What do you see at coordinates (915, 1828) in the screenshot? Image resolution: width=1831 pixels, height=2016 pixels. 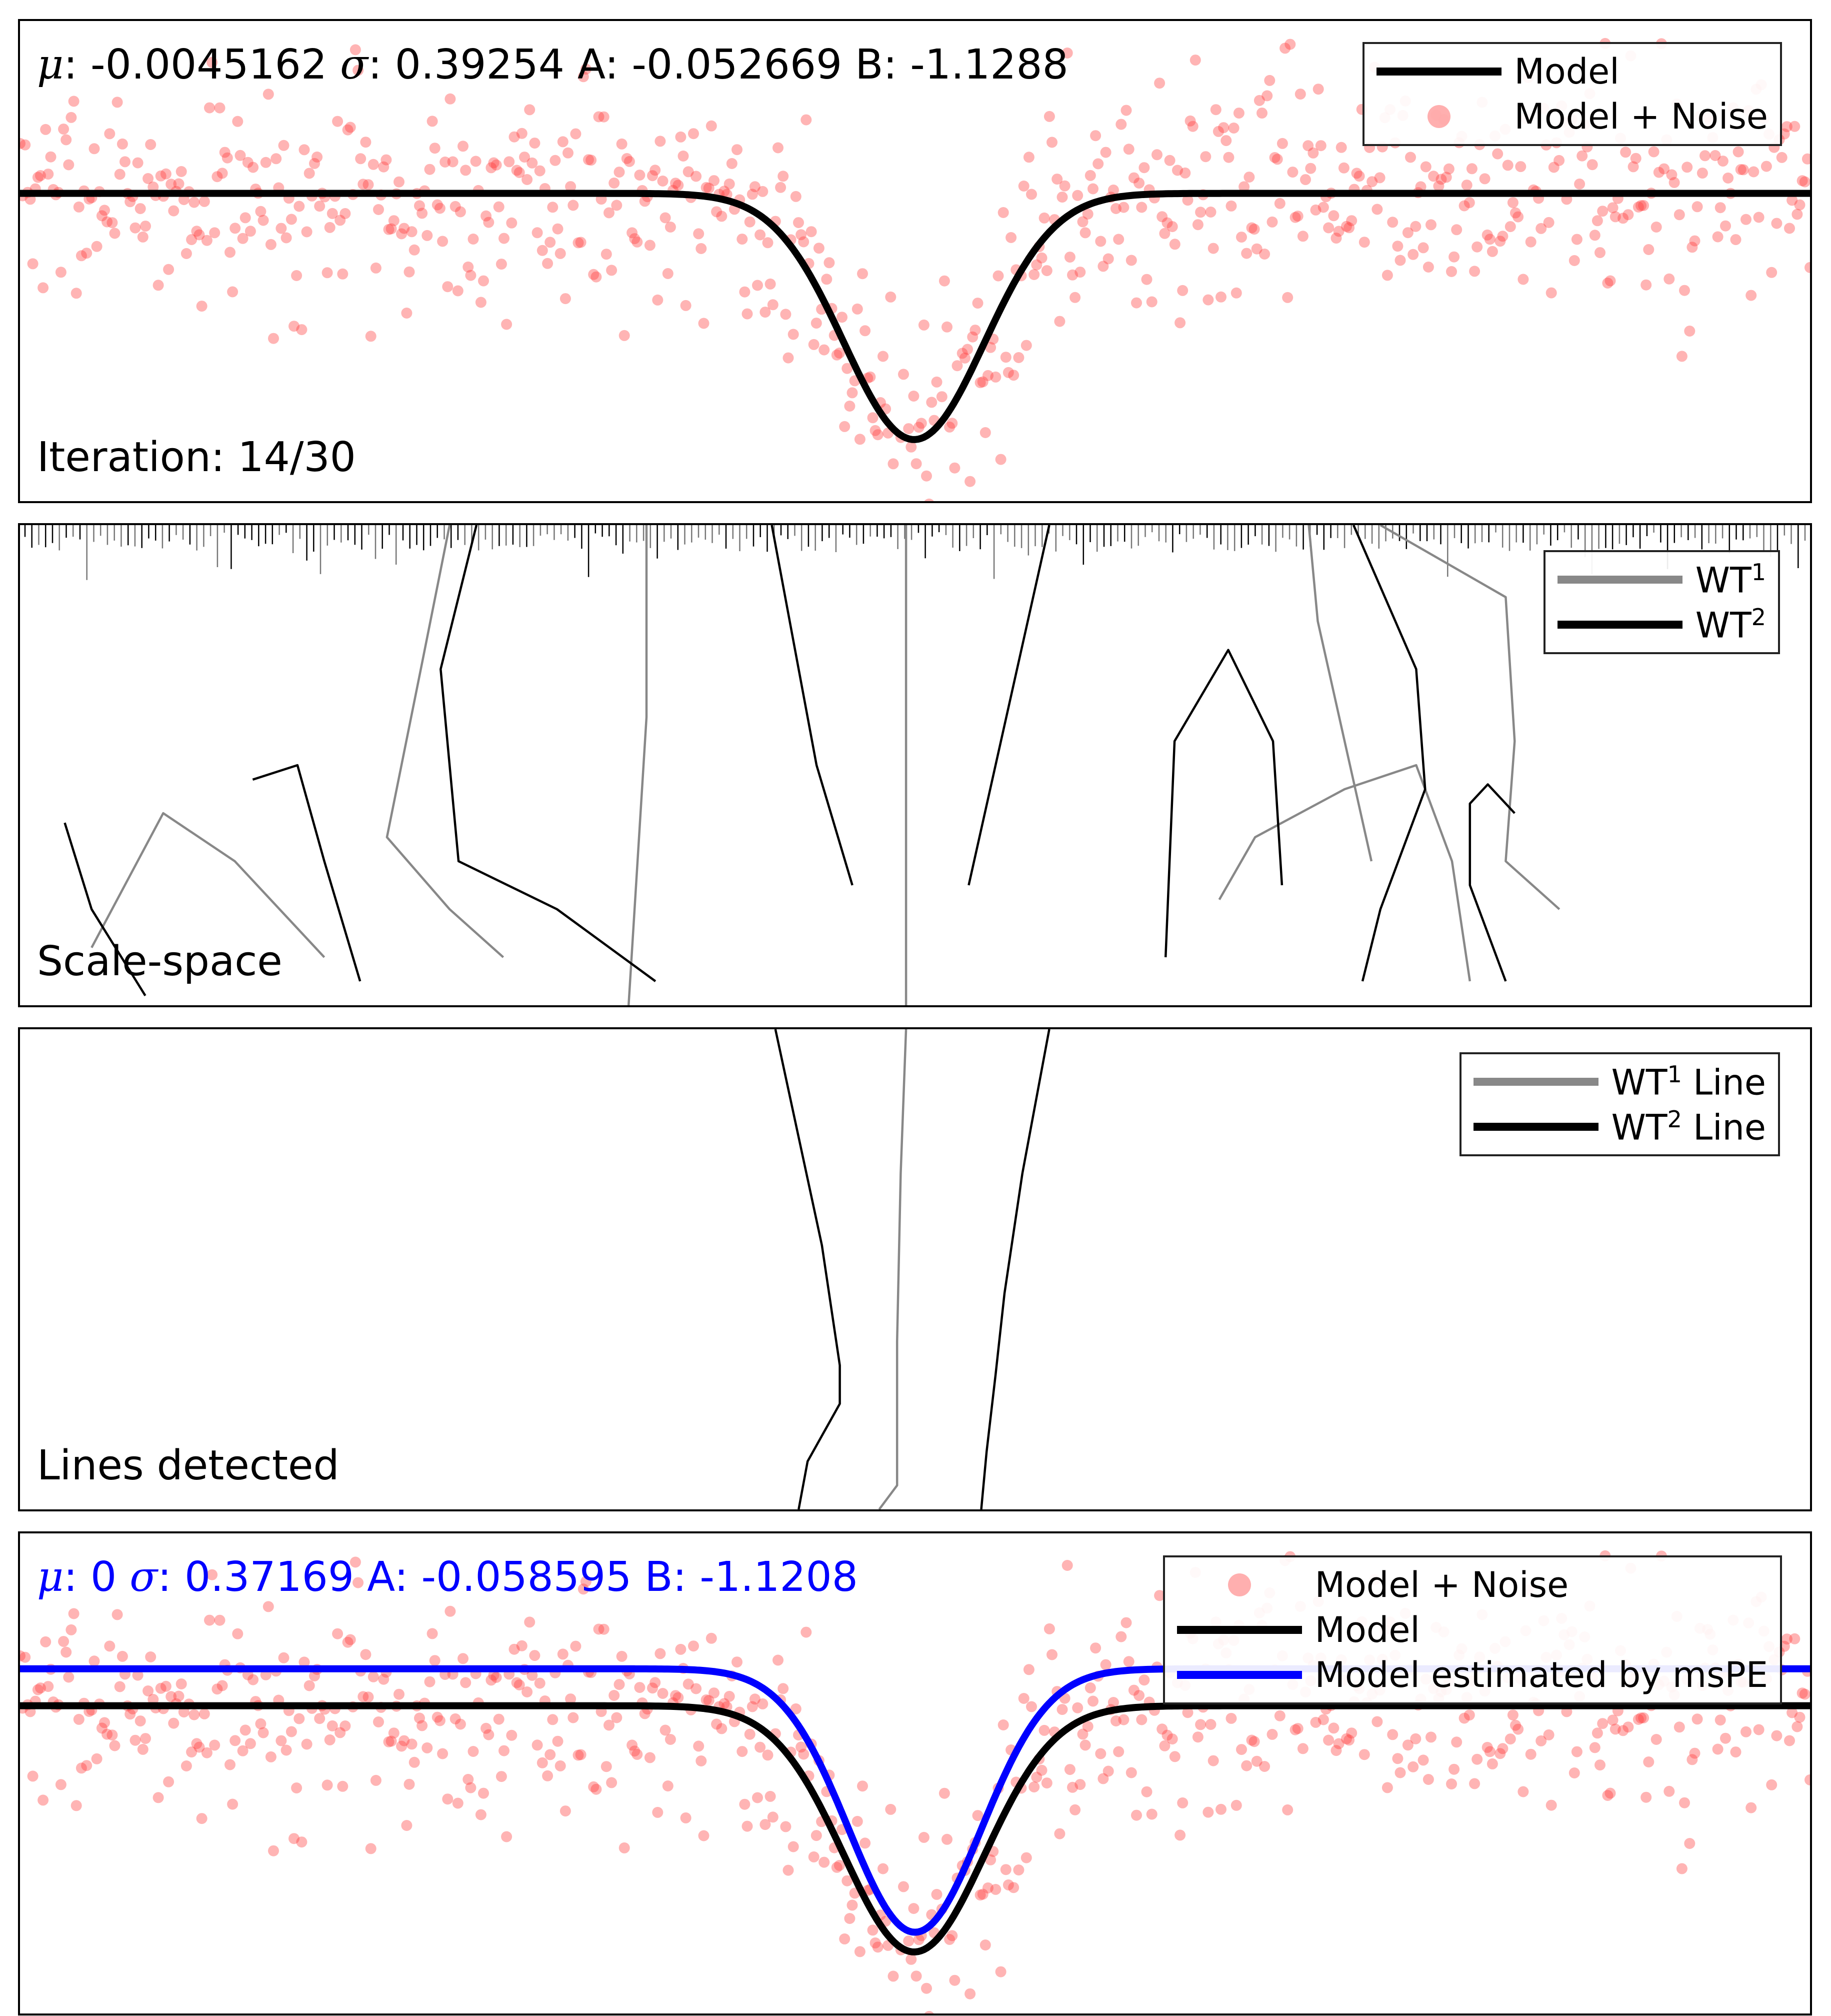 I see `model-curve` at bounding box center [915, 1828].